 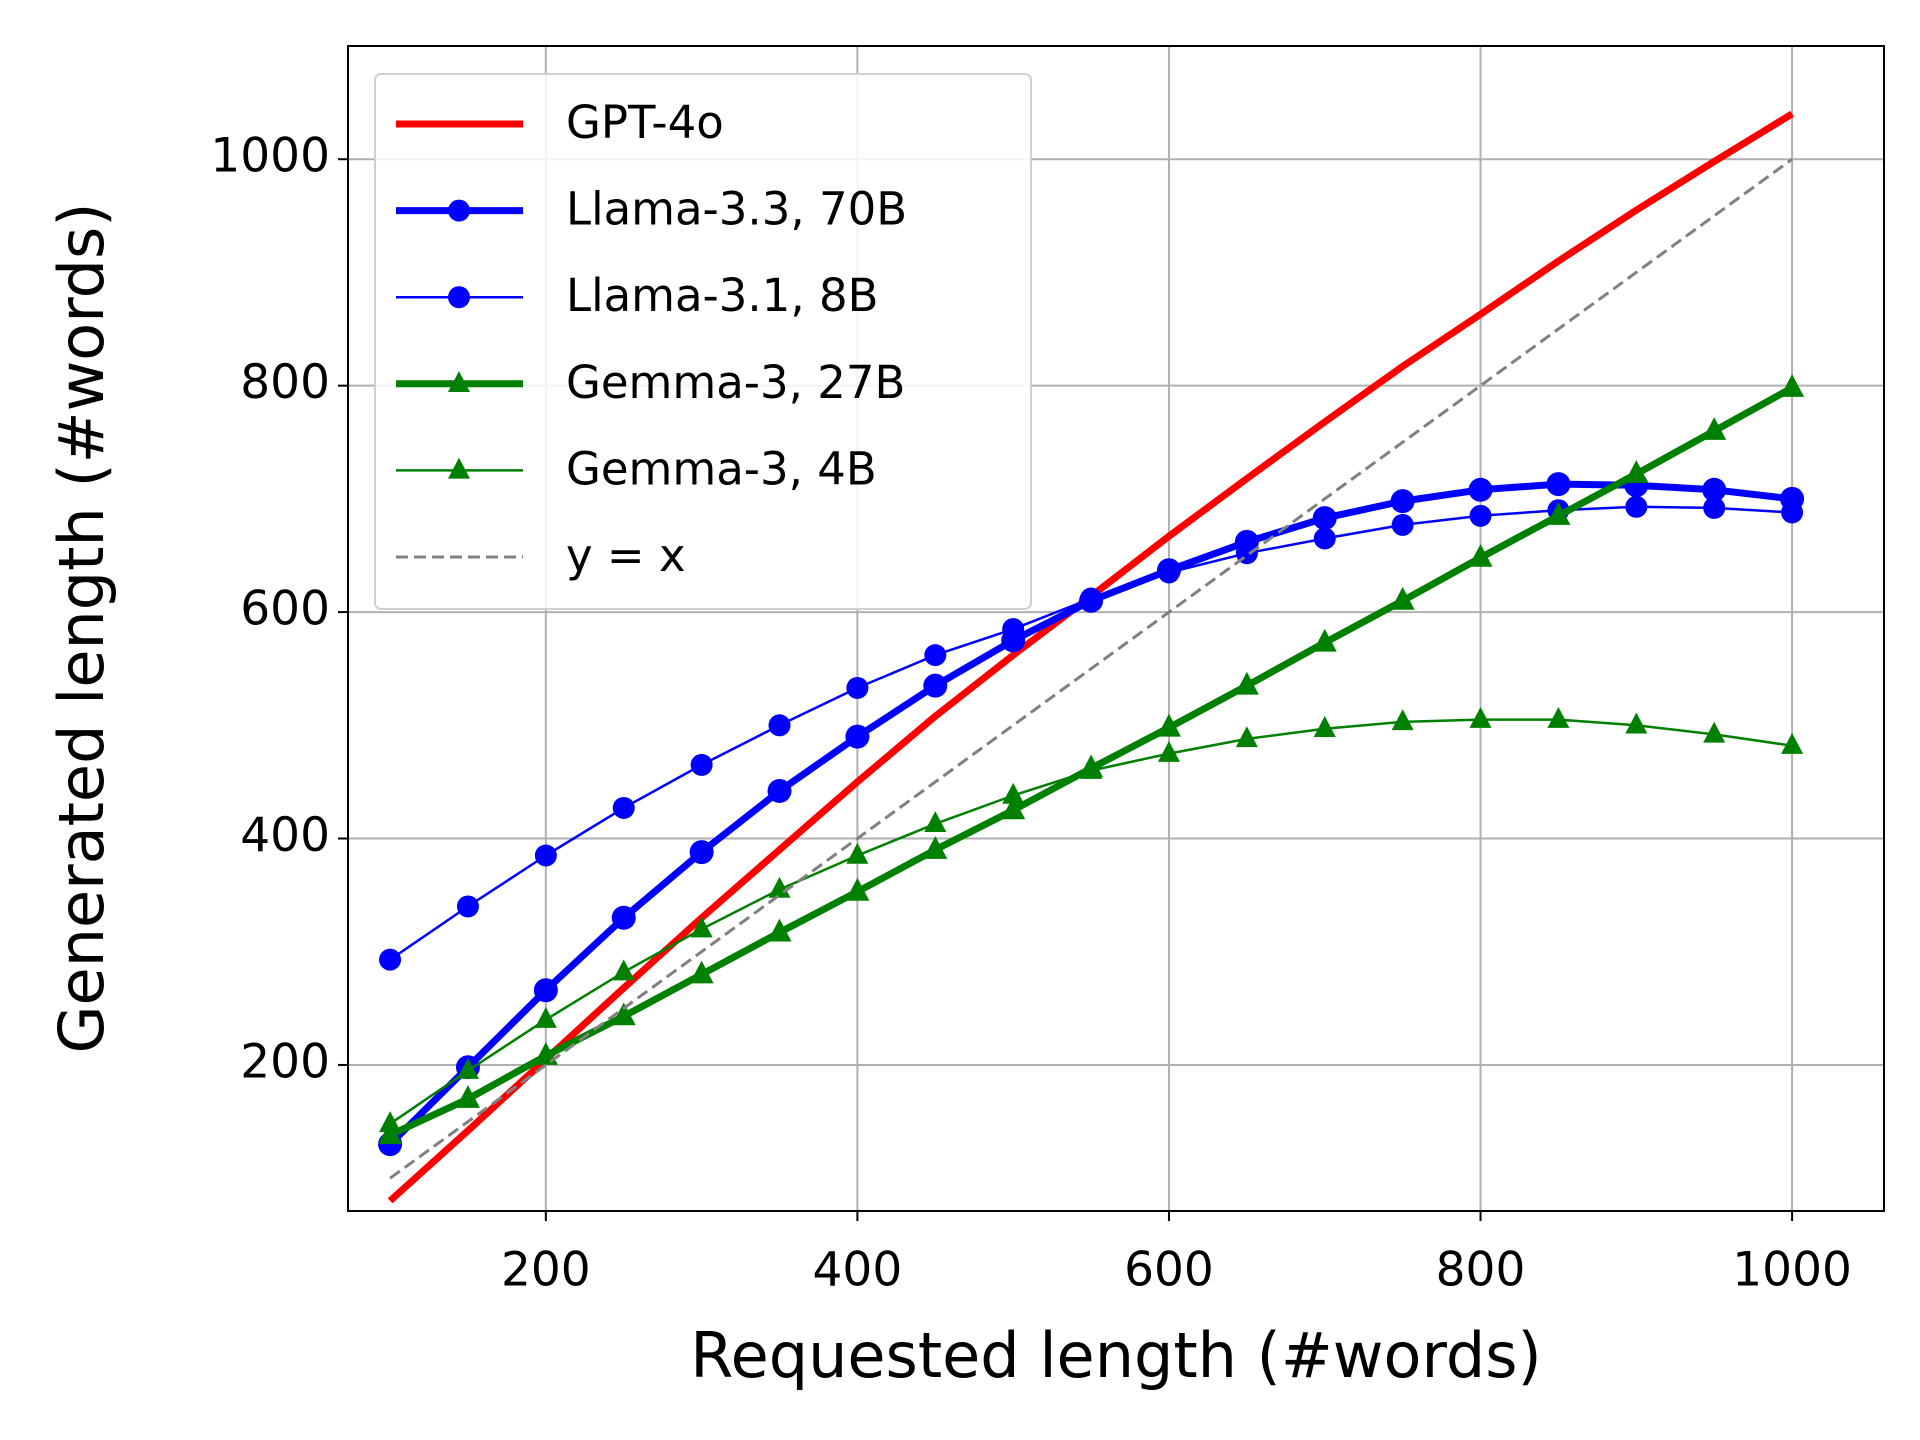 I want to click on y-tick-label: 800, so click(x=285, y=382).